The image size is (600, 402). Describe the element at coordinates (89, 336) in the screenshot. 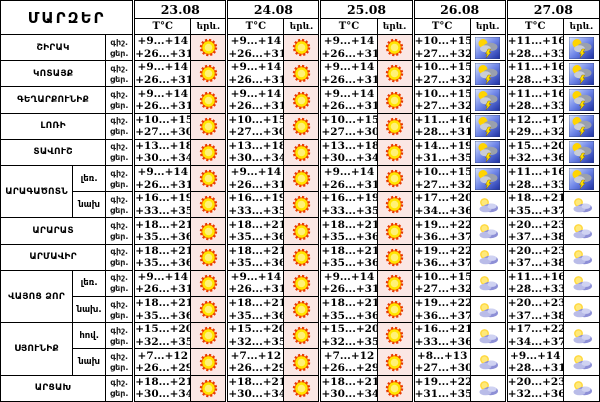

I see `zone-label: հով.` at that location.